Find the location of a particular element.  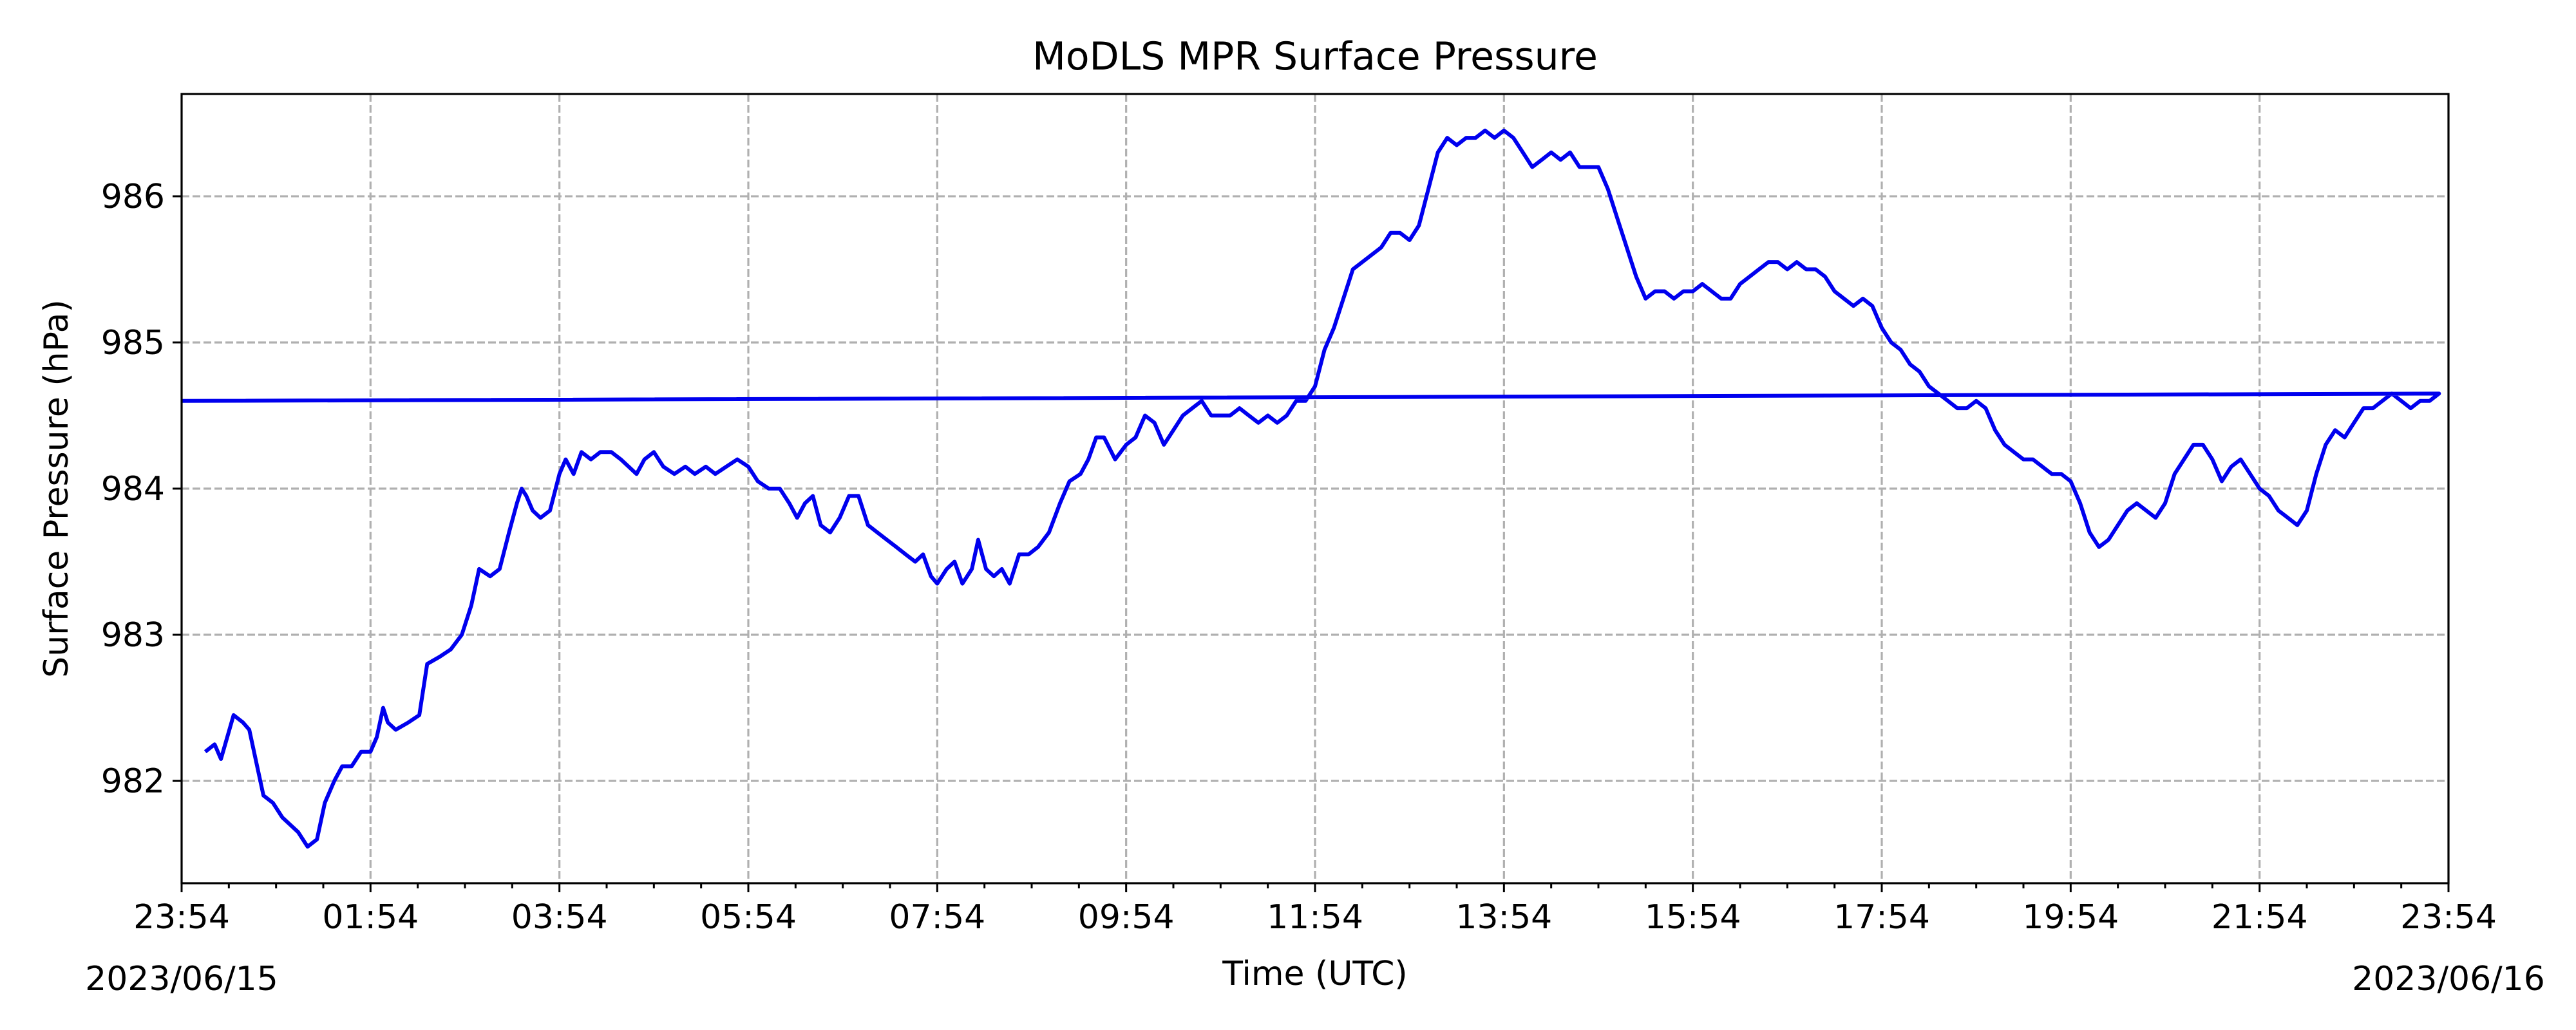

y-axis: 982 983 984 985 986 is located at coordinates (141, 489).